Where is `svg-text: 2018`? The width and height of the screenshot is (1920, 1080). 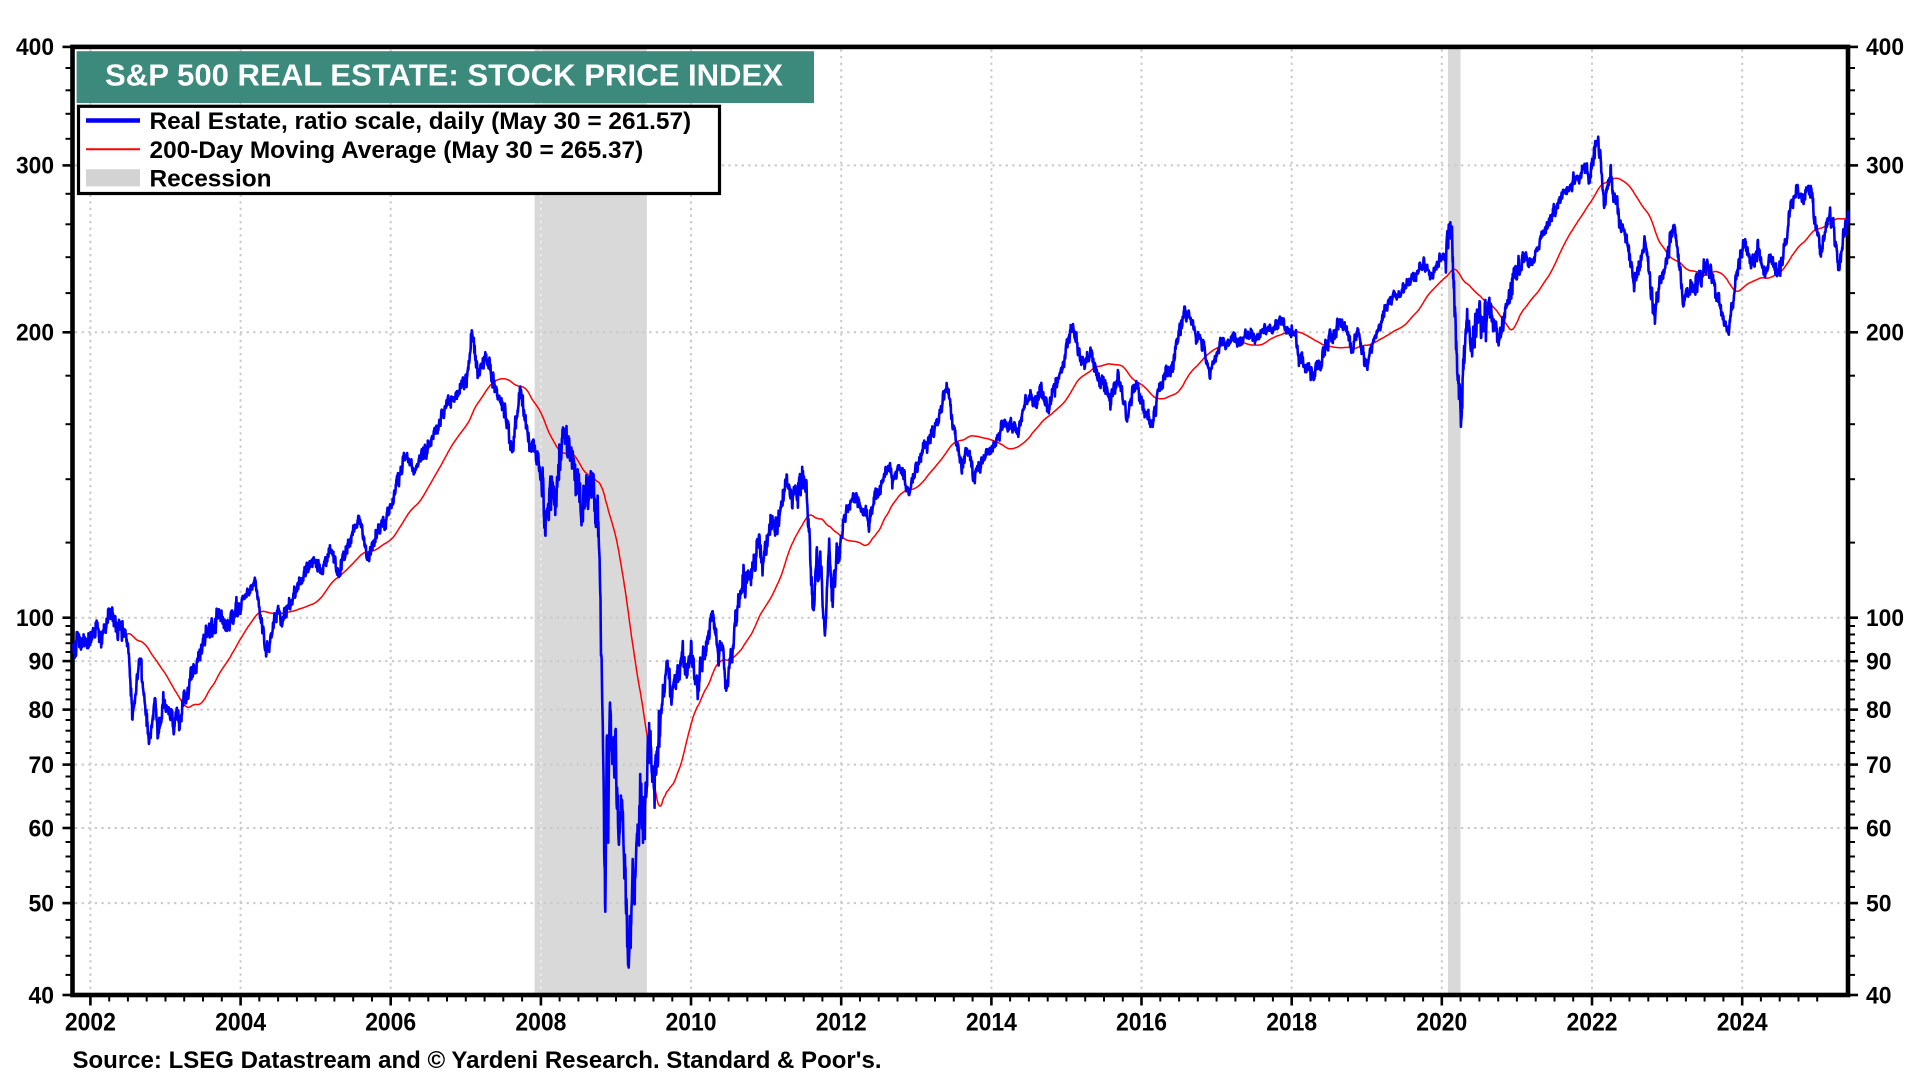
svg-text: 2018 is located at coordinates (1291, 1022).